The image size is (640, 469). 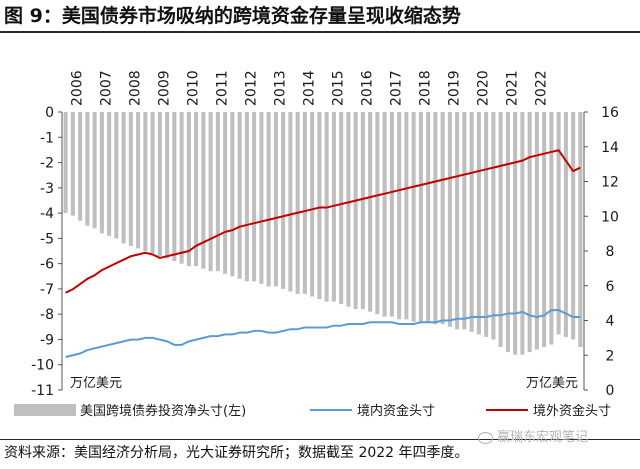 I want to click on bar-q17, so click(x=188, y=189).